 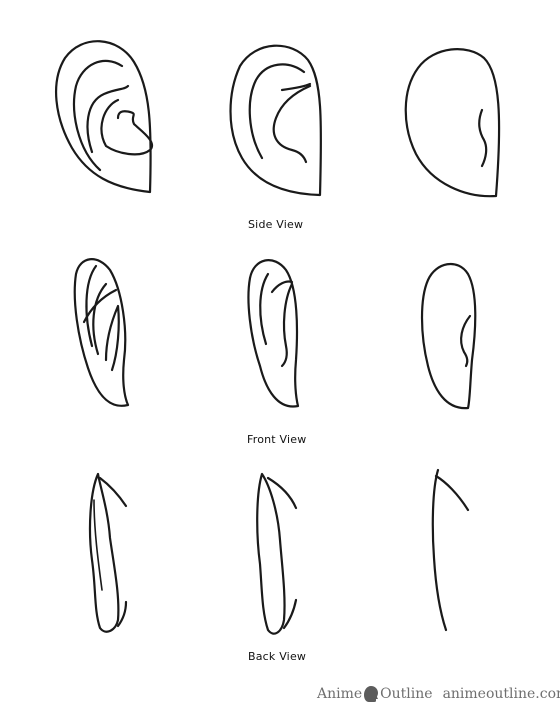 What do you see at coordinates (340, 694) in the screenshot?
I see `watermark-brand-left: Anime` at bounding box center [340, 694].